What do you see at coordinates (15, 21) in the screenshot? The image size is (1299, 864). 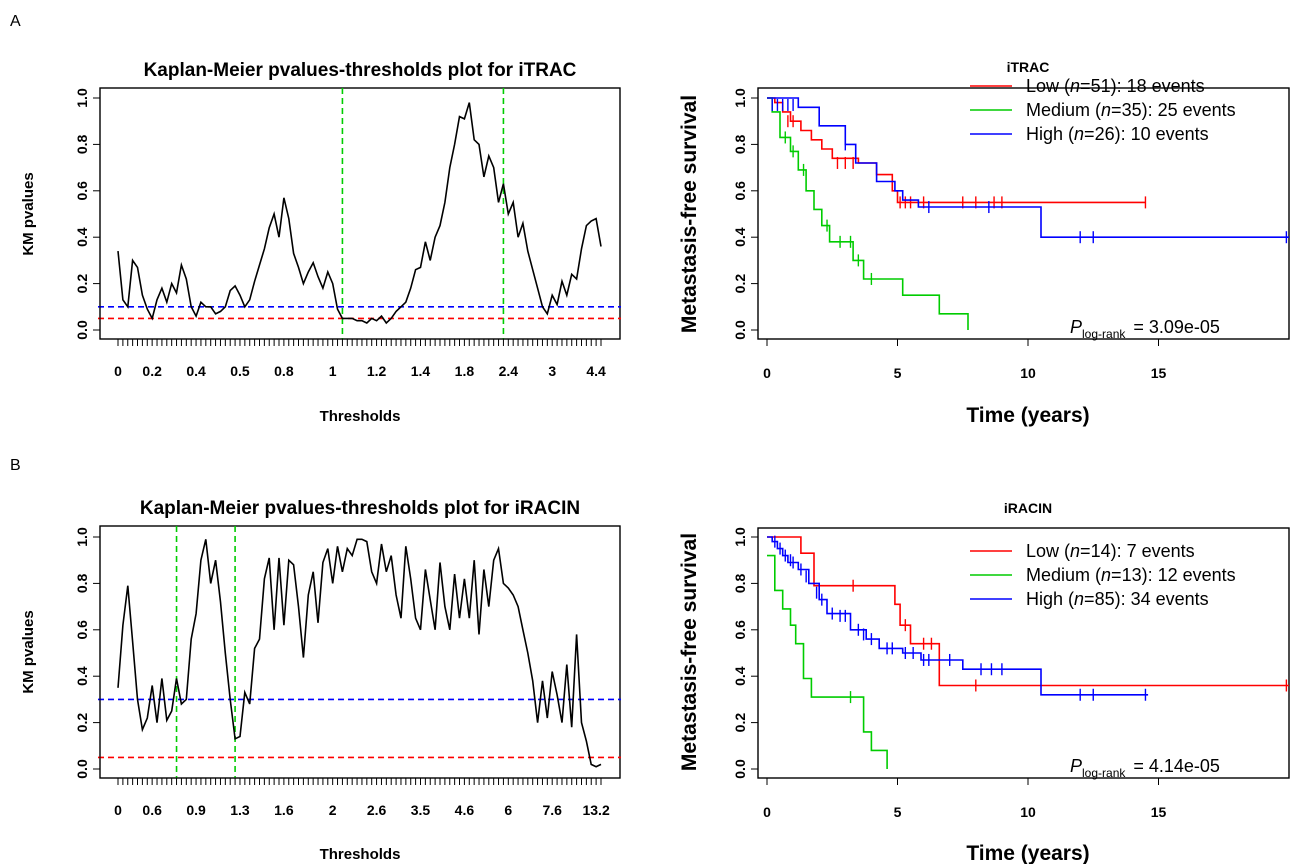 I see `panel-letter-a: A` at bounding box center [15, 21].